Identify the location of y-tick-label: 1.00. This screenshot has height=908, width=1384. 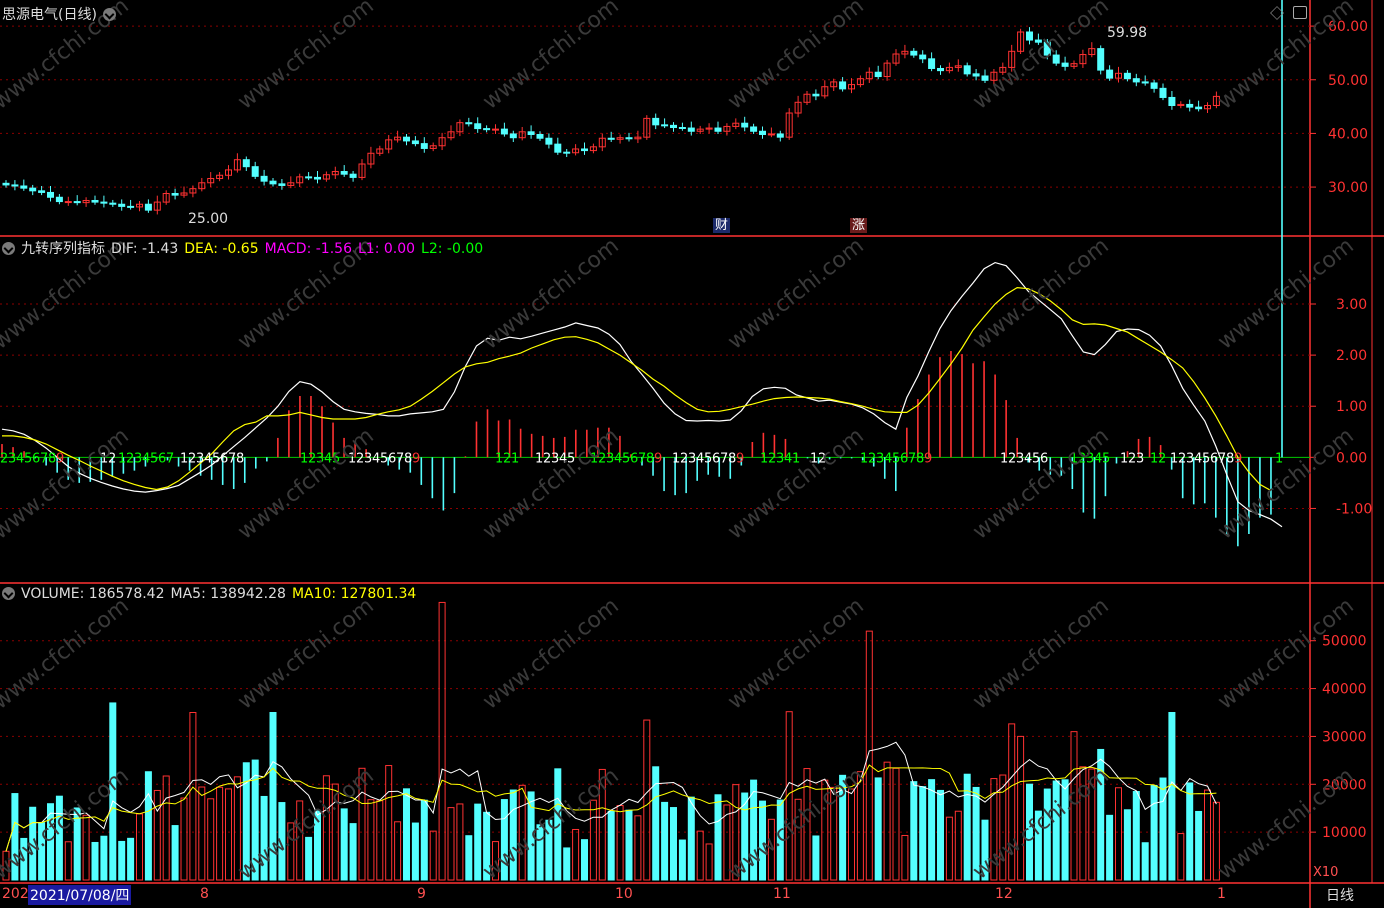
(1351, 407).